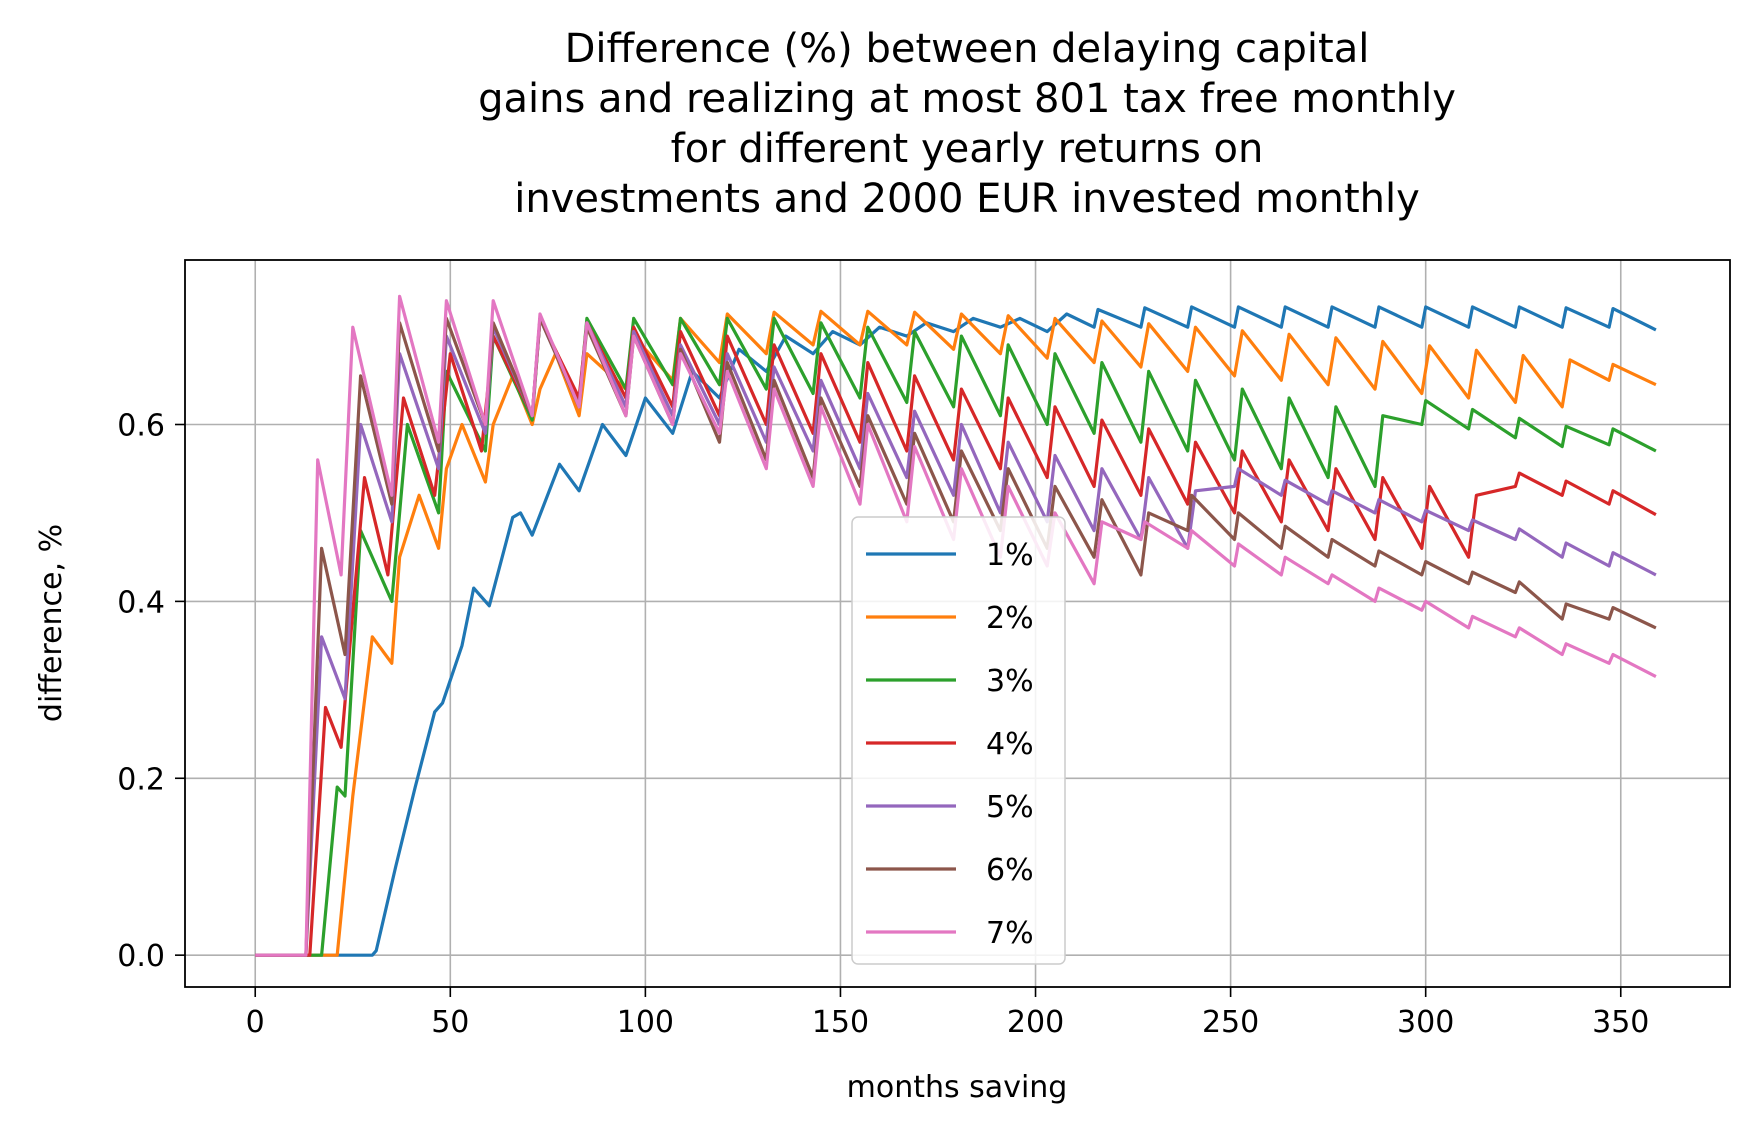 Image resolution: width=1759 pixels, height=1146 pixels. What do you see at coordinates (840, 1022) in the screenshot?
I see `x-tick-label: 150` at bounding box center [840, 1022].